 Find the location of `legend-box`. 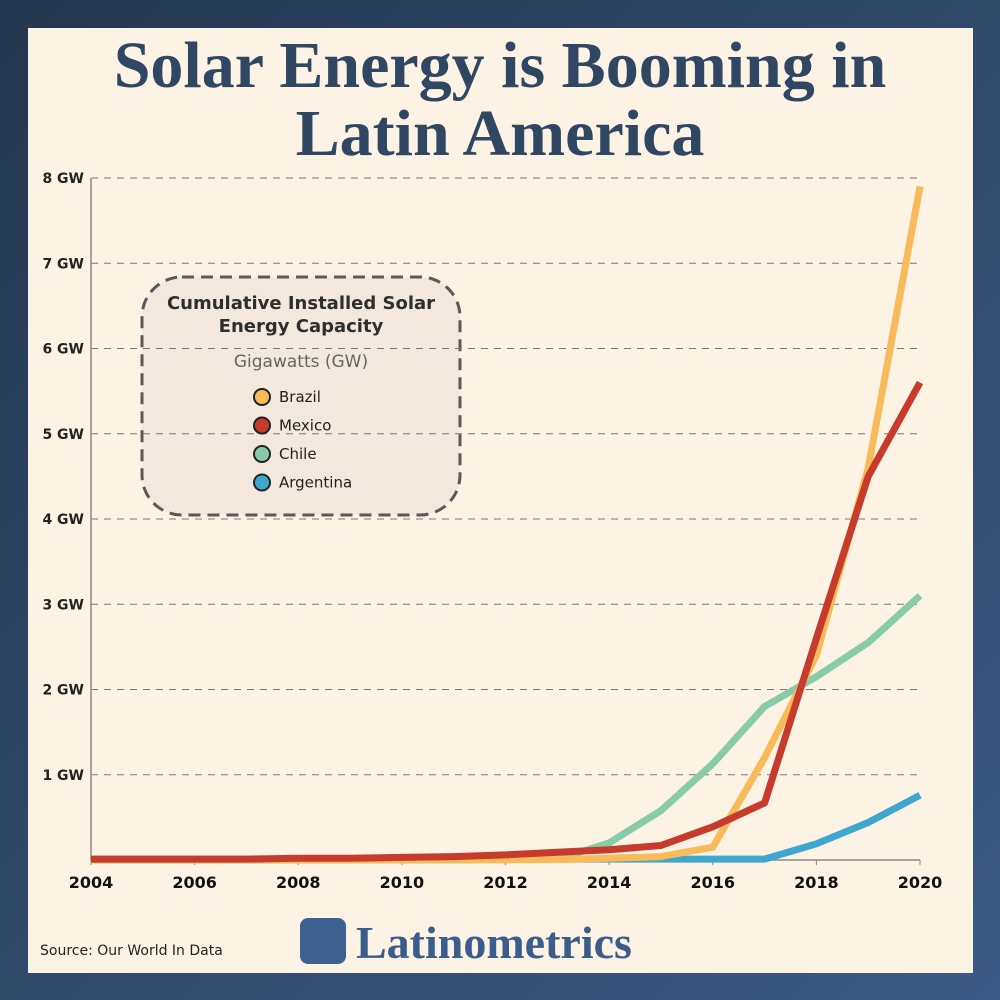

legend-box is located at coordinates (301, 396).